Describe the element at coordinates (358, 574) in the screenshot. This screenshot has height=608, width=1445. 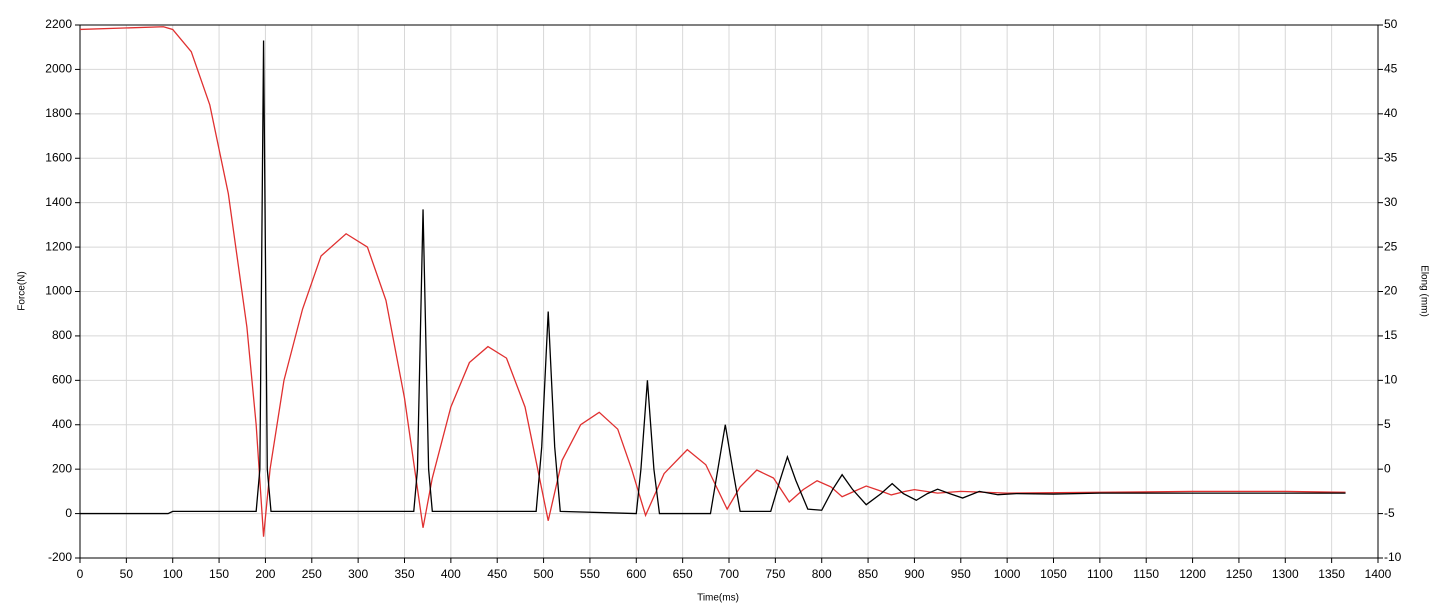
I see `x-tick-label: 300` at that location.